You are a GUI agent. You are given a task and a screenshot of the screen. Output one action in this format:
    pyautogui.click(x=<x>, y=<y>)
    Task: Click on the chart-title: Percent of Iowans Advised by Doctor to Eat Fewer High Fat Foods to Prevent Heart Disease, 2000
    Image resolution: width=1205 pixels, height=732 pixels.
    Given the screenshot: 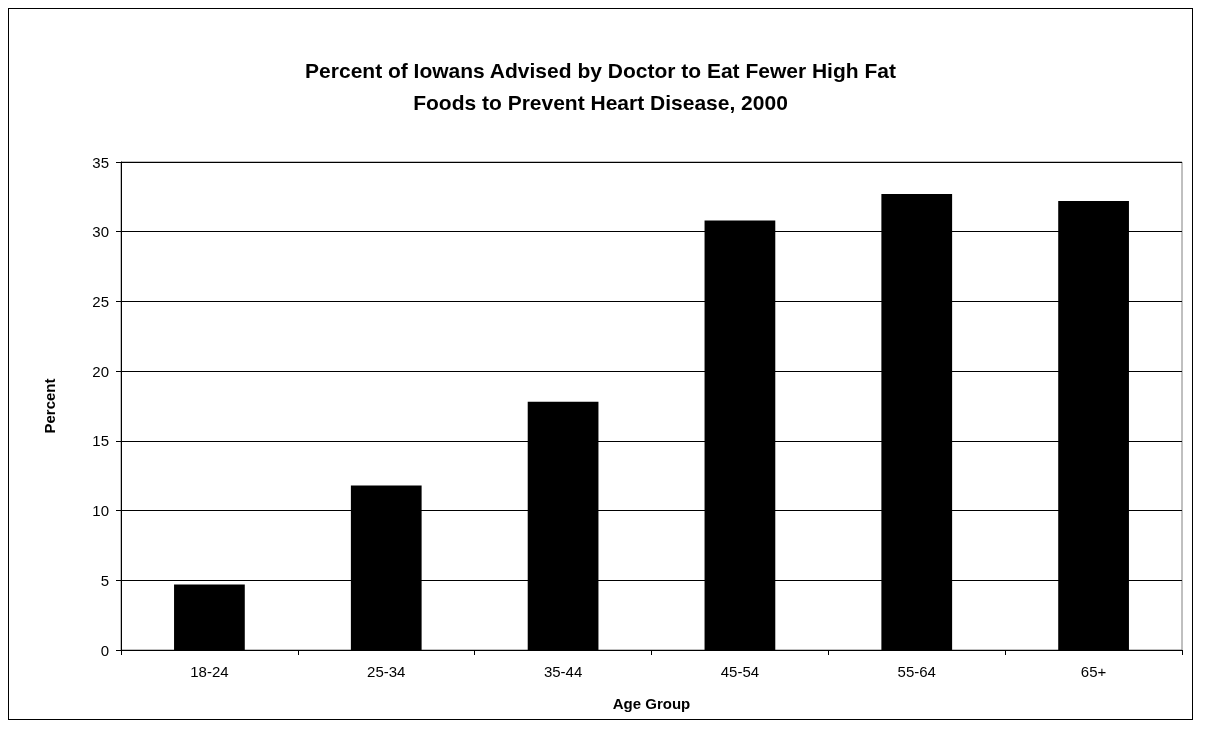 What is the action you would take?
    pyautogui.click(x=600, y=86)
    